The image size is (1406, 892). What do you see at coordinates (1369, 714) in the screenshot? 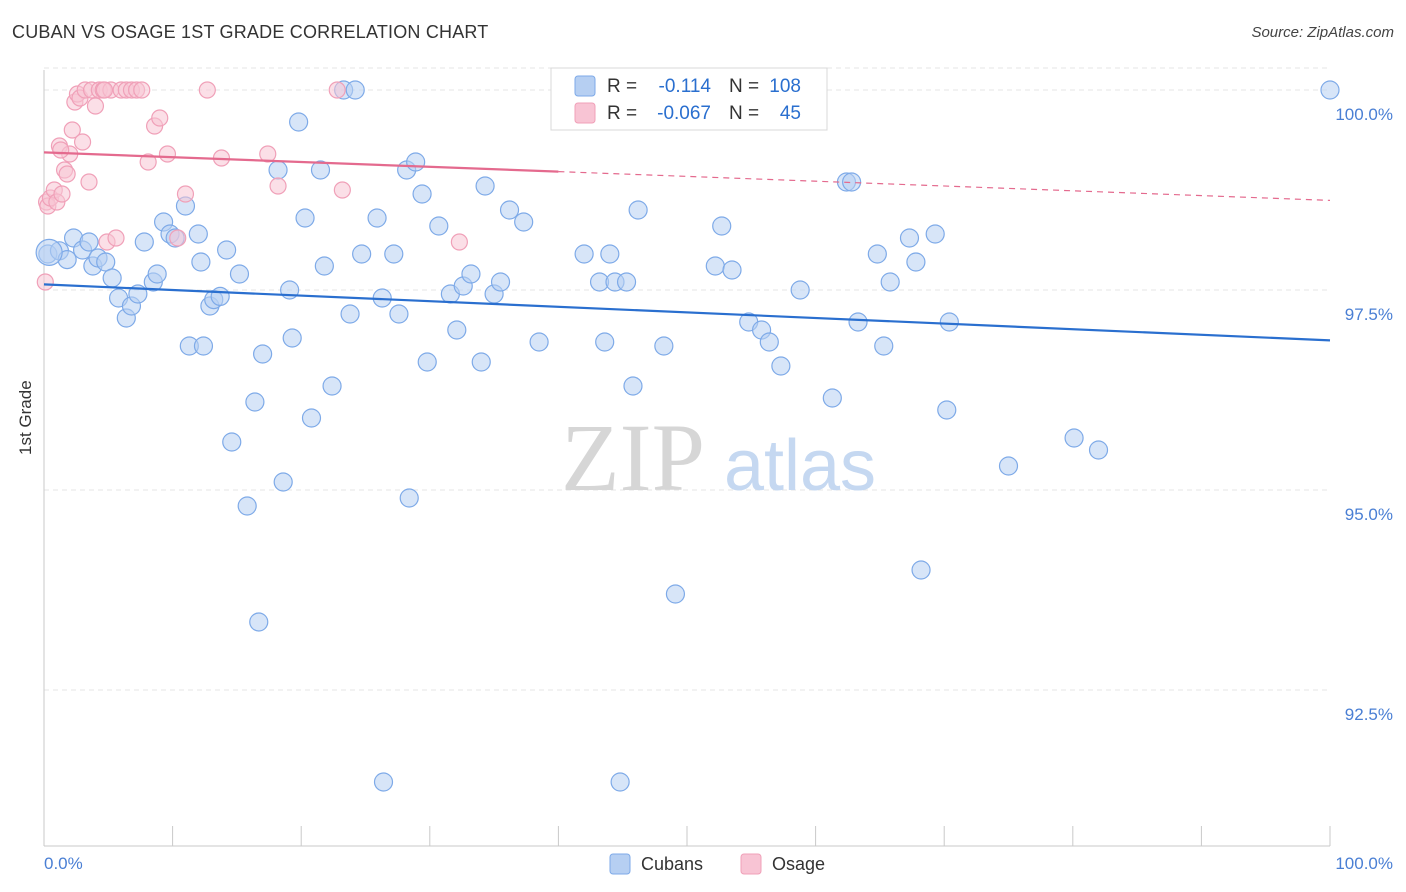
I see `y-tick-label: 92.5%` at bounding box center [1369, 714].